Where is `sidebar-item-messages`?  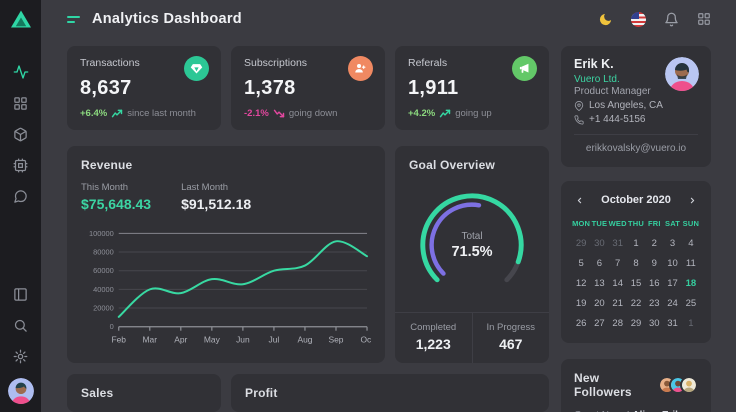
sidebar-item-messages is located at coordinates (21, 196).